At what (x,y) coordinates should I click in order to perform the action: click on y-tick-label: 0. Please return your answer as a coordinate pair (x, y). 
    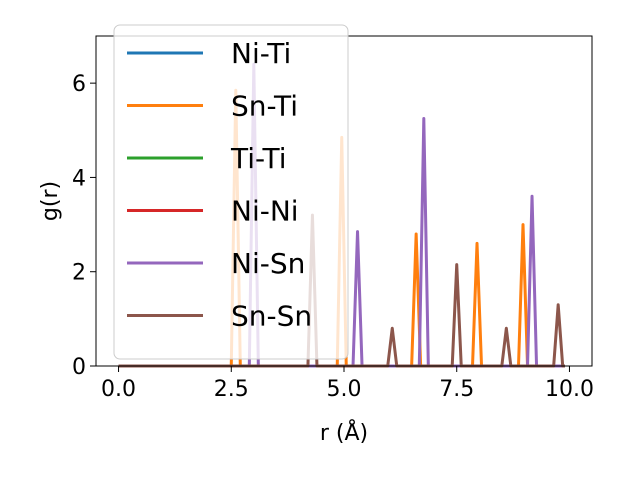
    Looking at the image, I should click on (79, 367).